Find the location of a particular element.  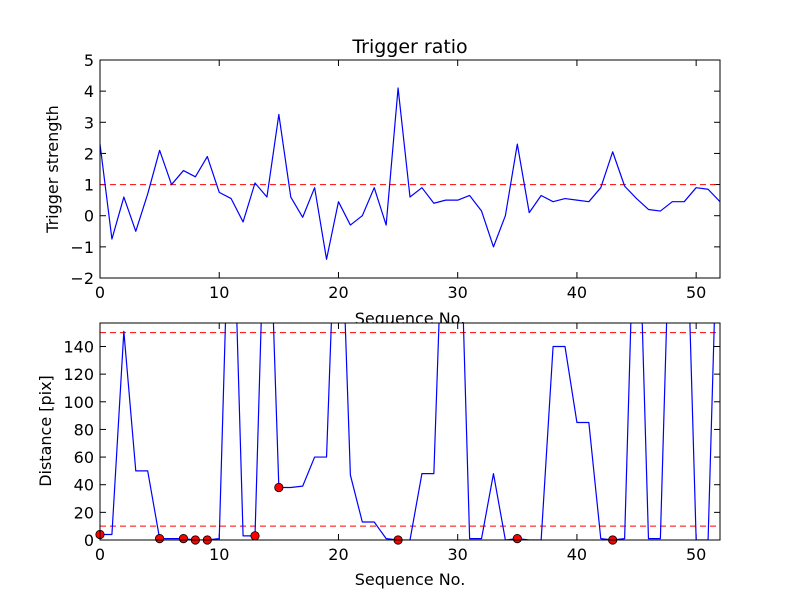

top-ytick-label: 4 is located at coordinates (89, 91).